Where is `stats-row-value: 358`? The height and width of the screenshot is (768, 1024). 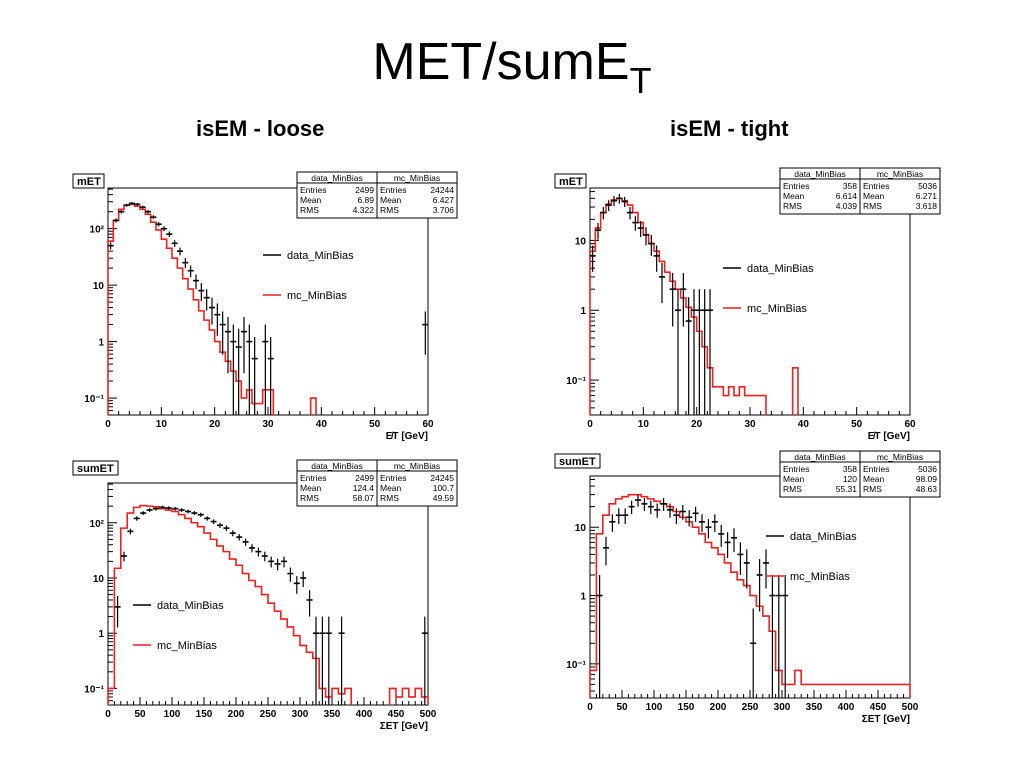 stats-row-value: 358 is located at coordinates (850, 186).